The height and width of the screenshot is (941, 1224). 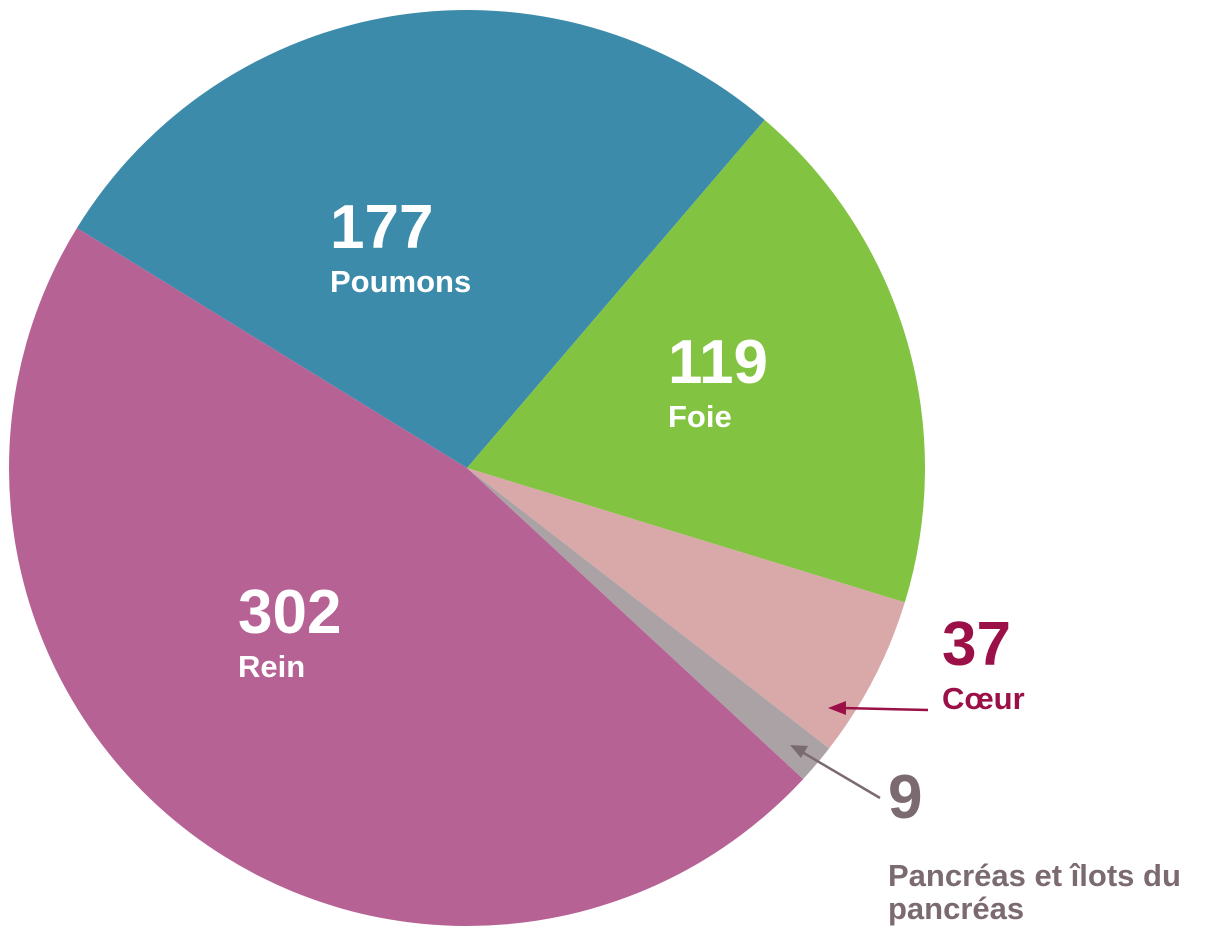 I want to click on pancreas-arrow, so click(x=841, y=775).